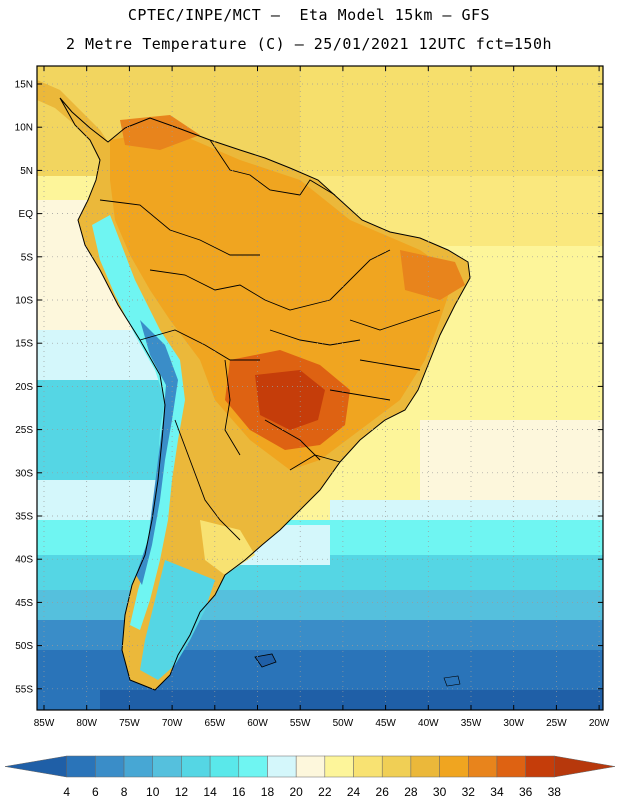  Describe the element at coordinates (24, 387) in the screenshot. I see `lat-label: 20S` at that location.